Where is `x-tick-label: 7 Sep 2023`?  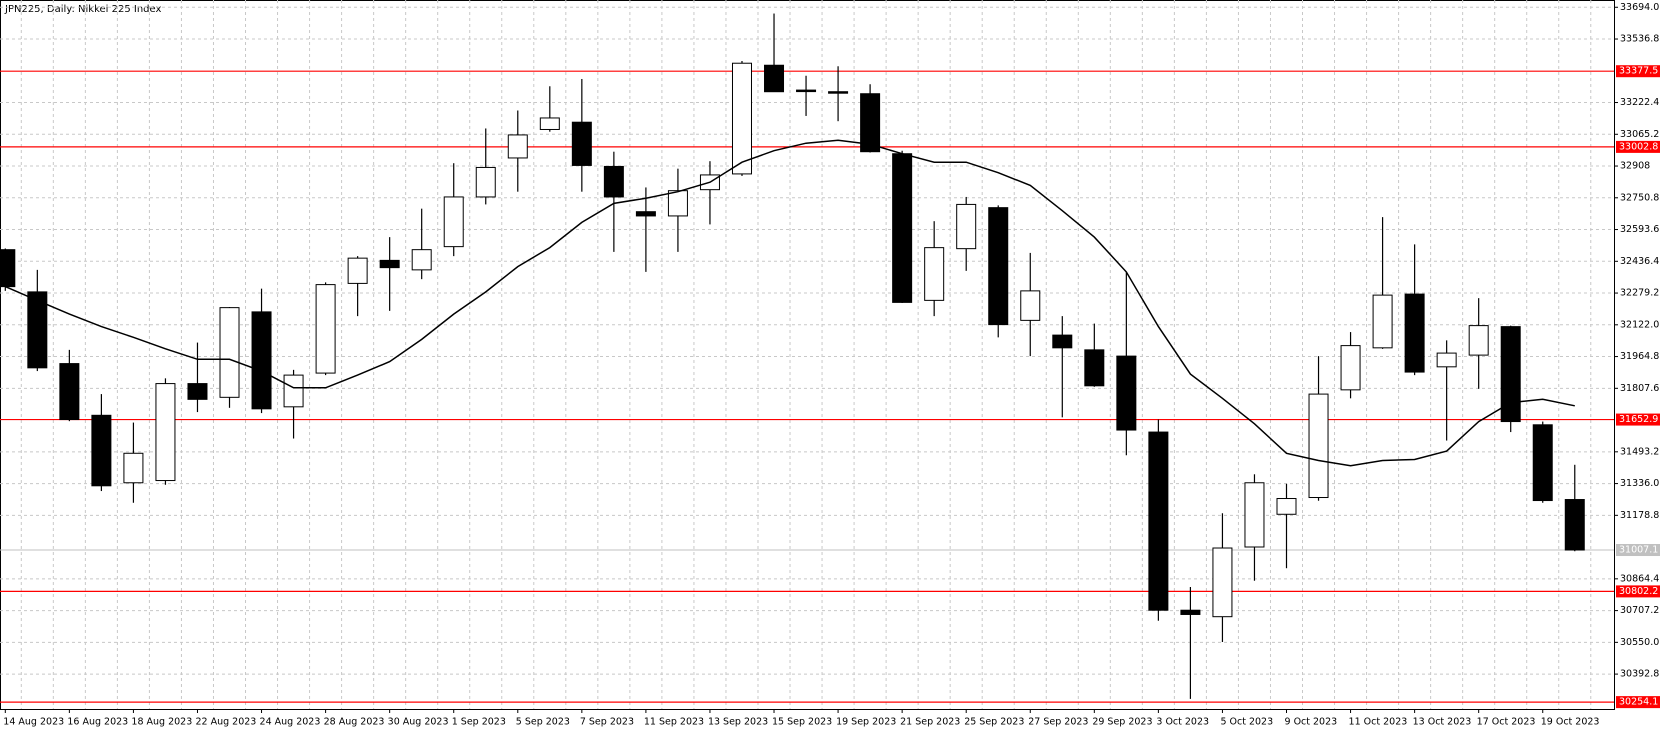 x-tick-label: 7 Sep 2023 is located at coordinates (607, 722).